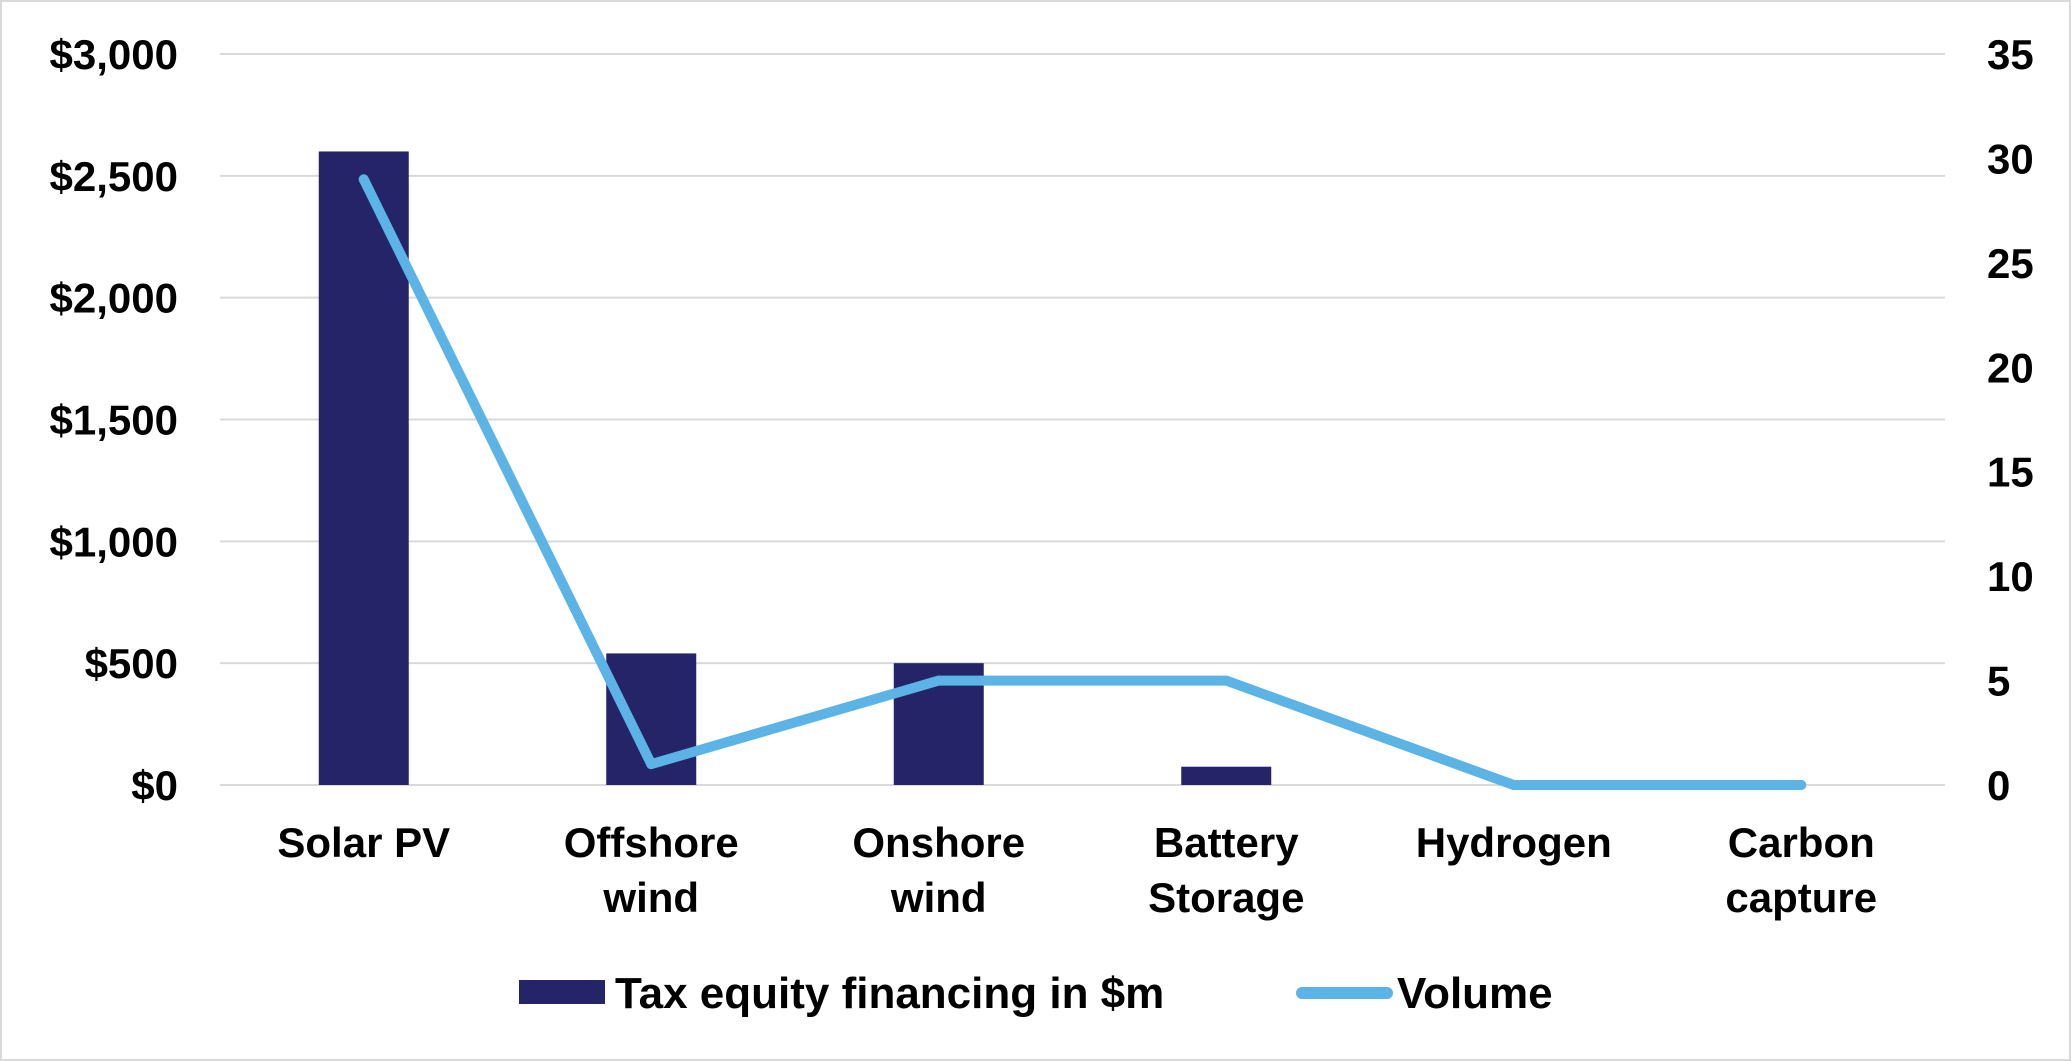 The height and width of the screenshot is (1061, 2071). Describe the element at coordinates (562, 992) in the screenshot. I see `legend-swatch-bar` at that location.